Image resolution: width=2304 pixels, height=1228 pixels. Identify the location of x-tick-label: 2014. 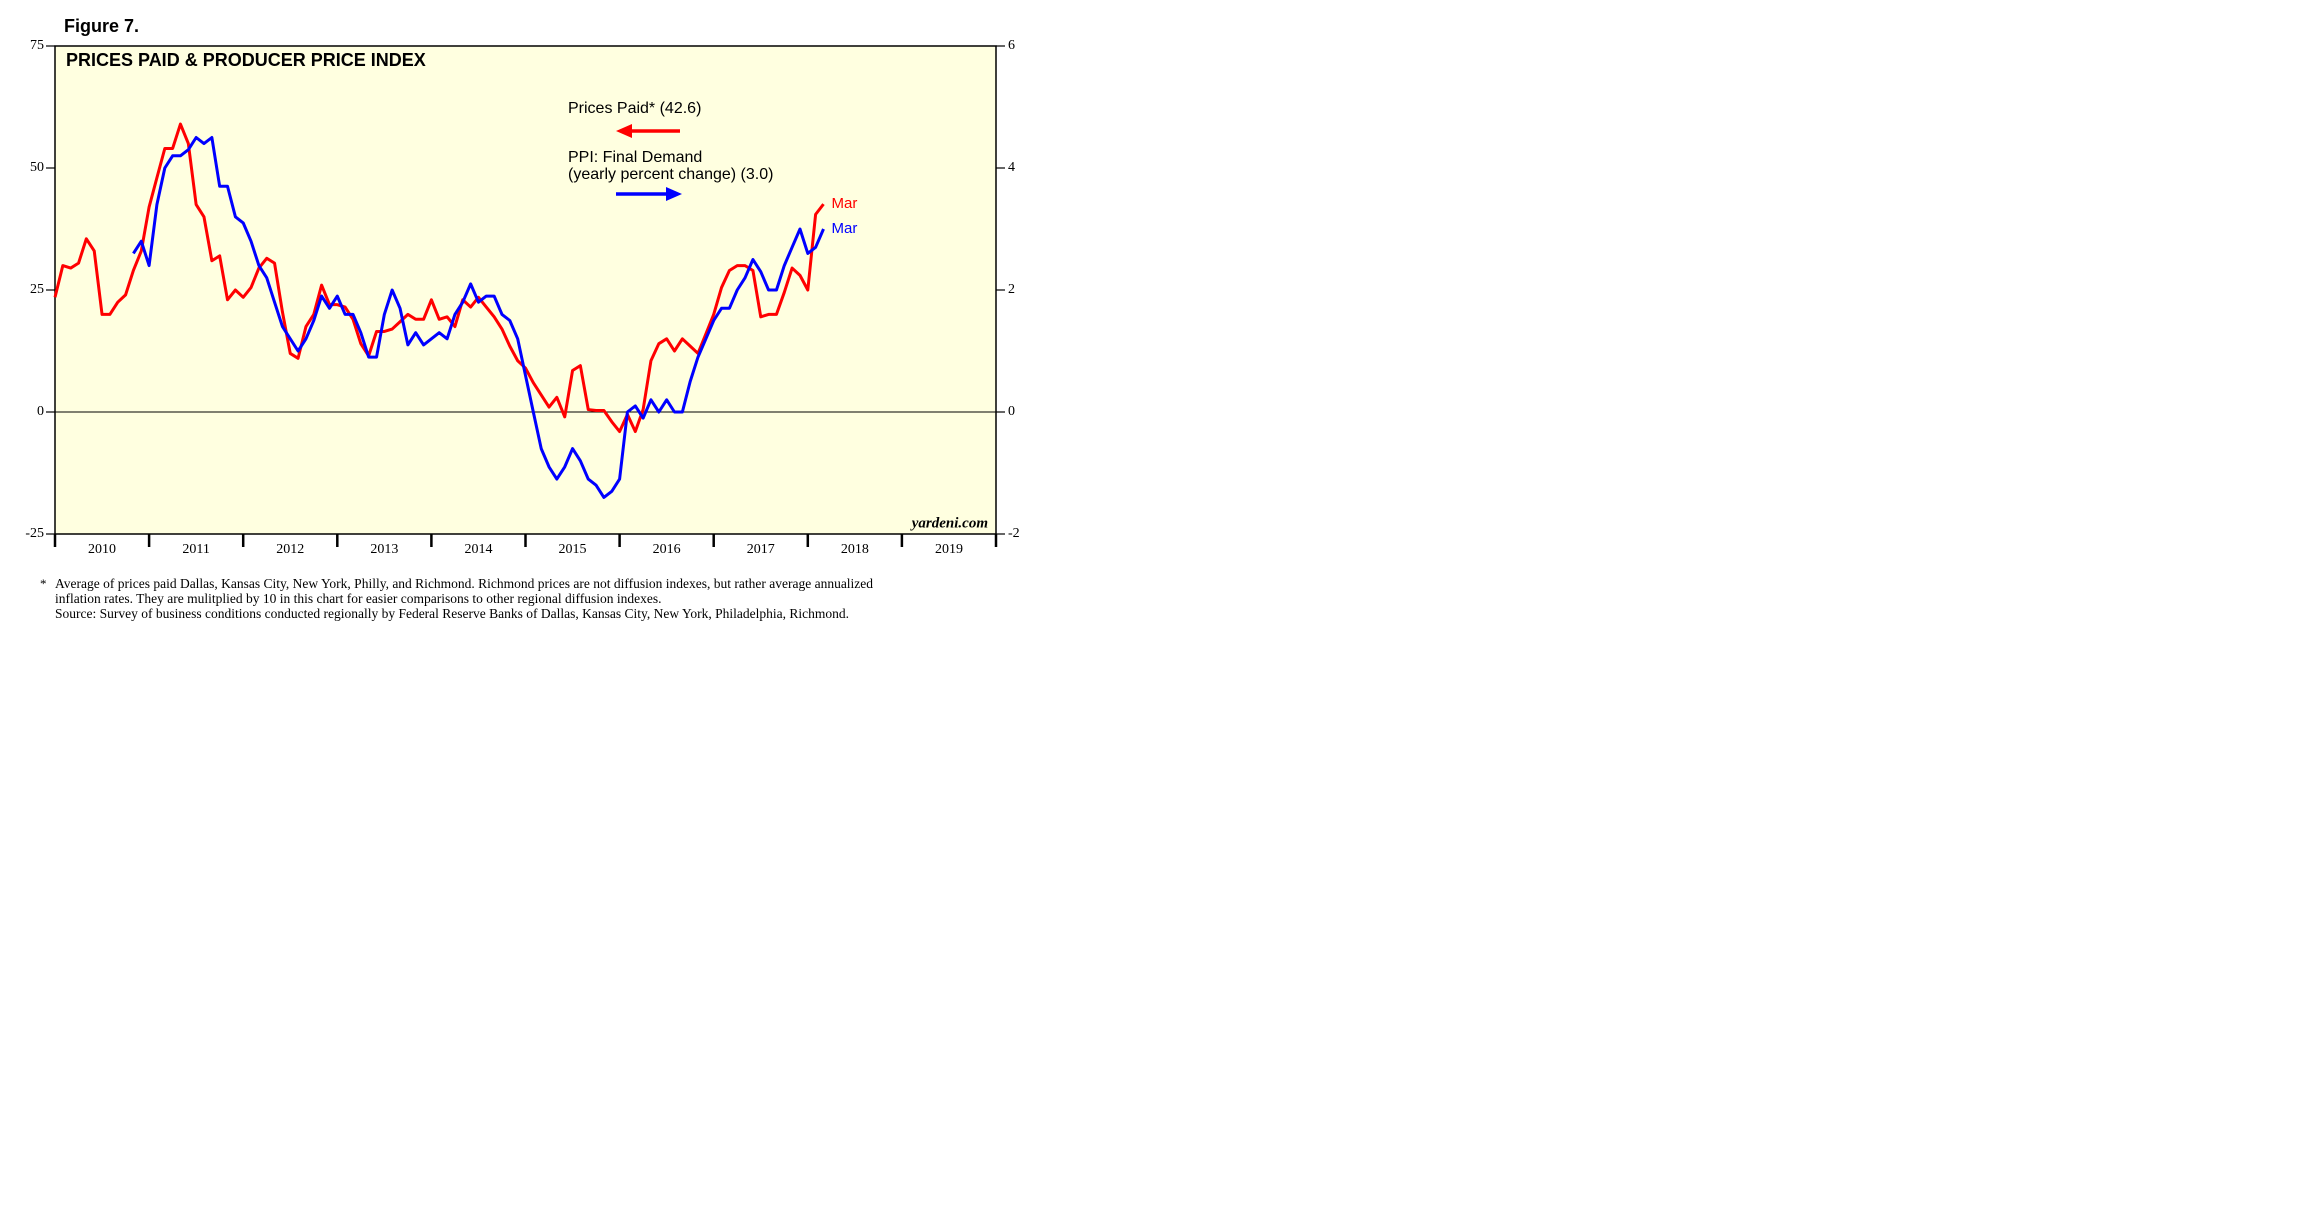
(478, 549).